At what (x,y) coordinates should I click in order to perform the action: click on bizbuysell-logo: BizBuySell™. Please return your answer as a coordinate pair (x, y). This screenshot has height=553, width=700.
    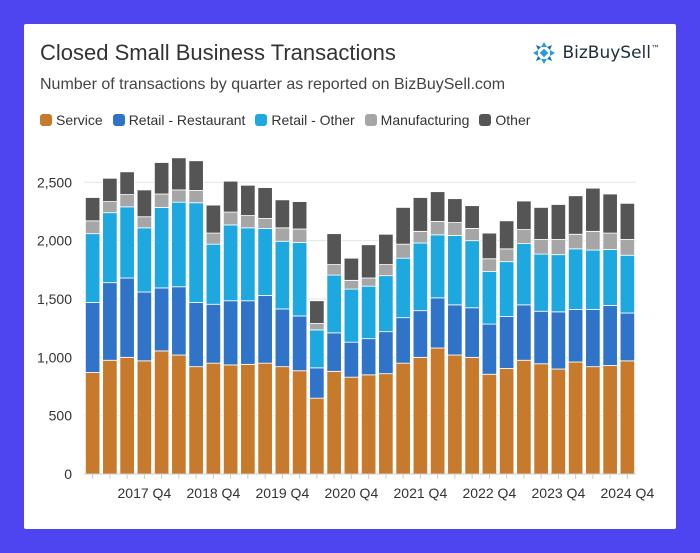
    Looking at the image, I should click on (596, 53).